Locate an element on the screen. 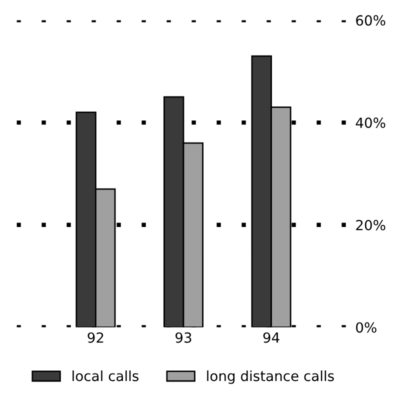  legend-label: long distance calls is located at coordinates (270, 377).